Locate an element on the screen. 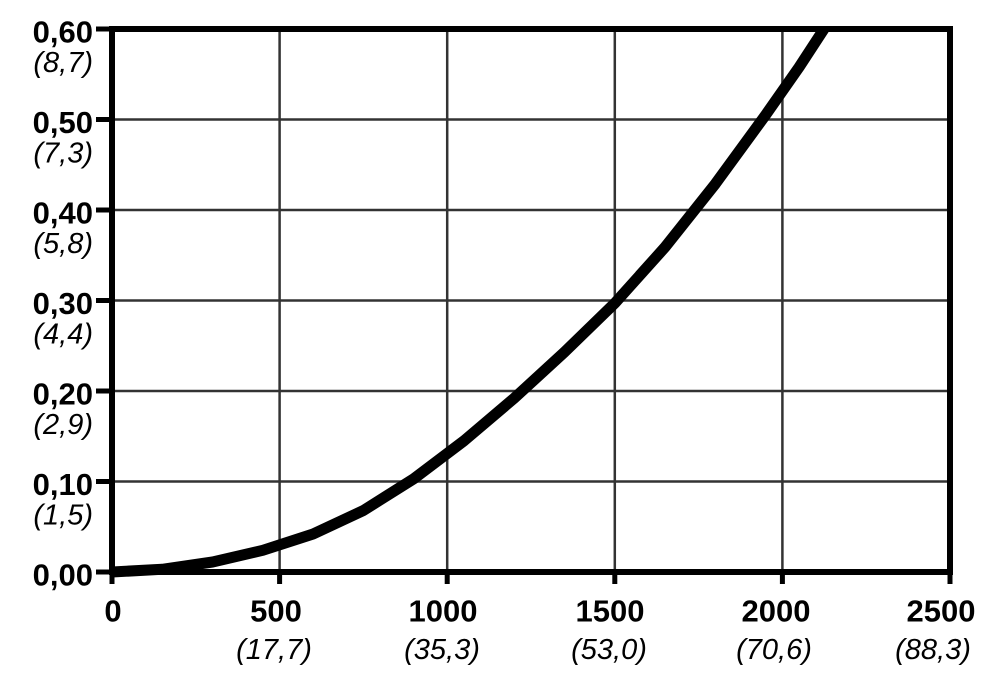 Image resolution: width=1000 pixels, height=688 pixels. x-tick-alt-label-2500: (88,3) is located at coordinates (933, 650).